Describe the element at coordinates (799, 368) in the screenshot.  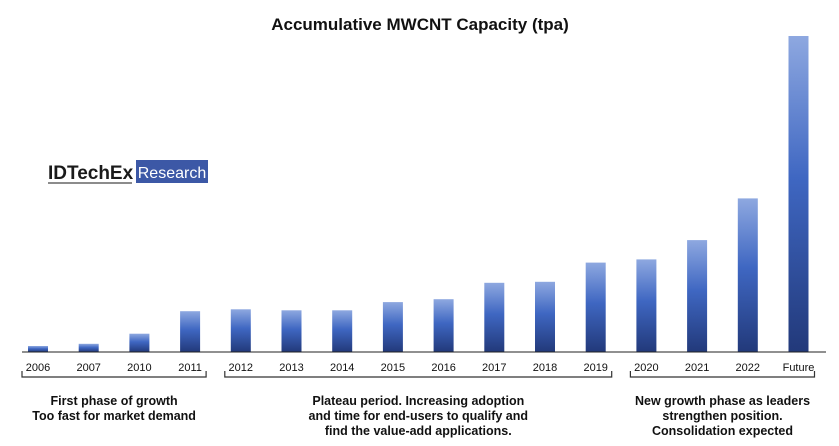
I see `tick-label-future: Future` at that location.